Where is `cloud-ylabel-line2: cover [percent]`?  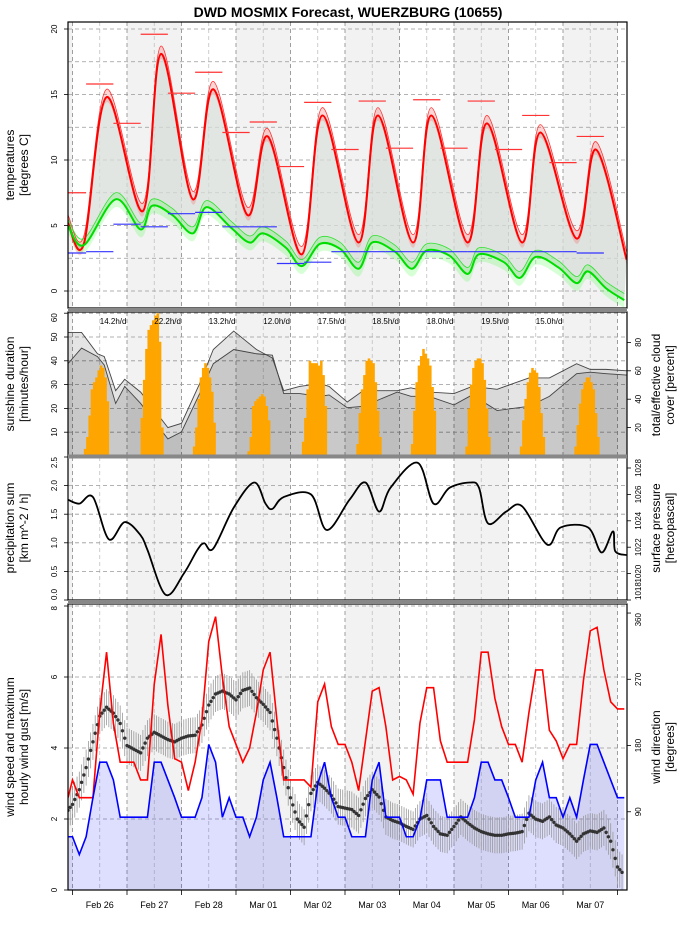 cloud-ylabel-line2: cover [percent] is located at coordinates (670, 384).